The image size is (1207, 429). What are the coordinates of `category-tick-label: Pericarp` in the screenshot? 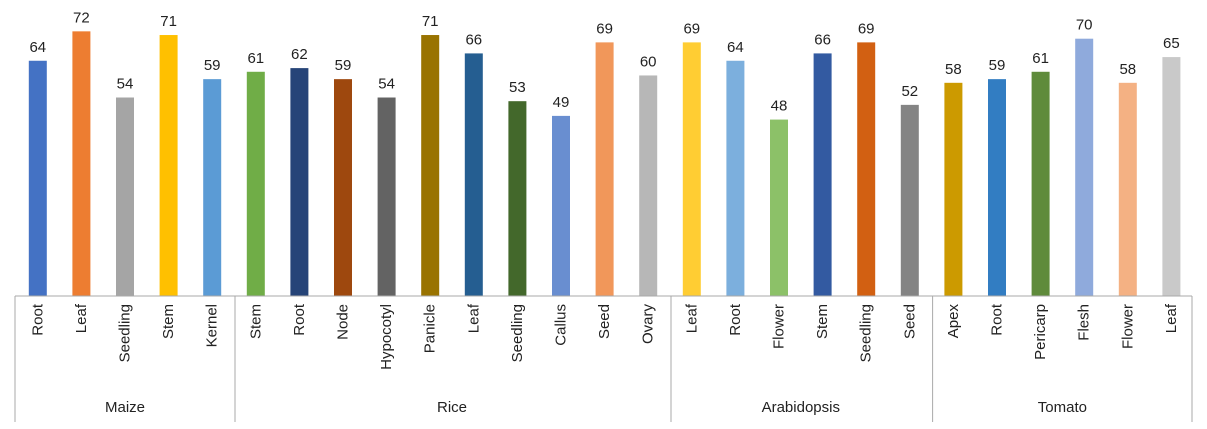 It's located at (1040, 332).